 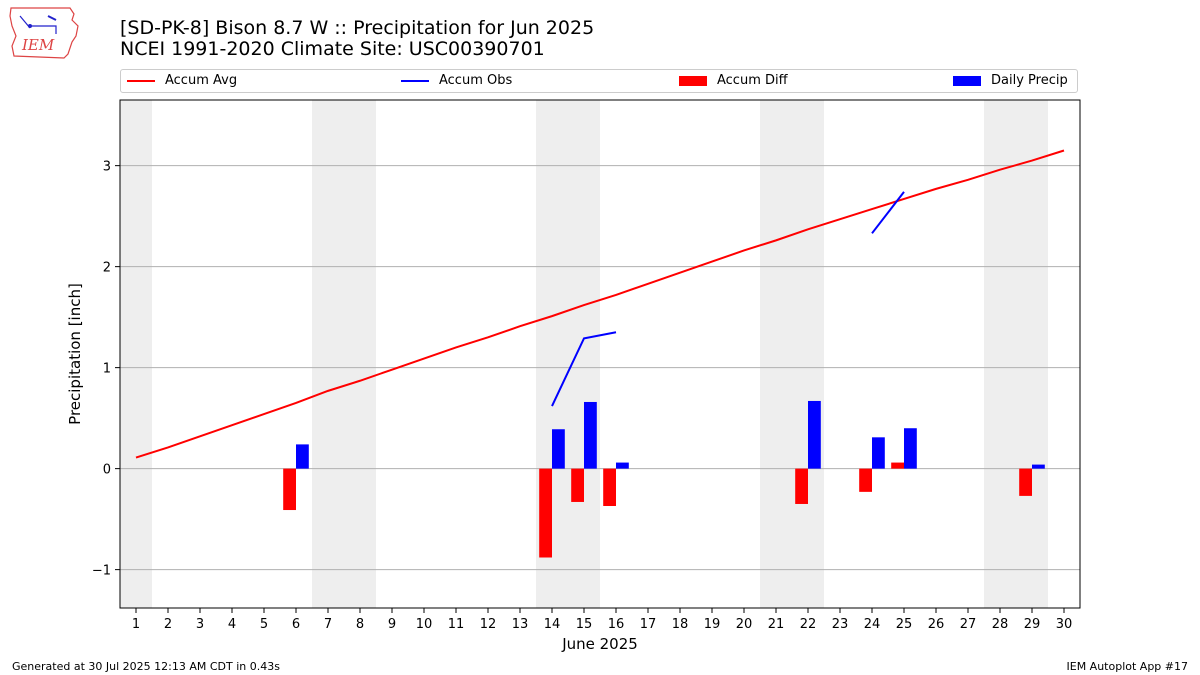 I want to click on title-line-2: NCEI 1991-2020 Climate Site: USC00390701, so click(x=332, y=49).